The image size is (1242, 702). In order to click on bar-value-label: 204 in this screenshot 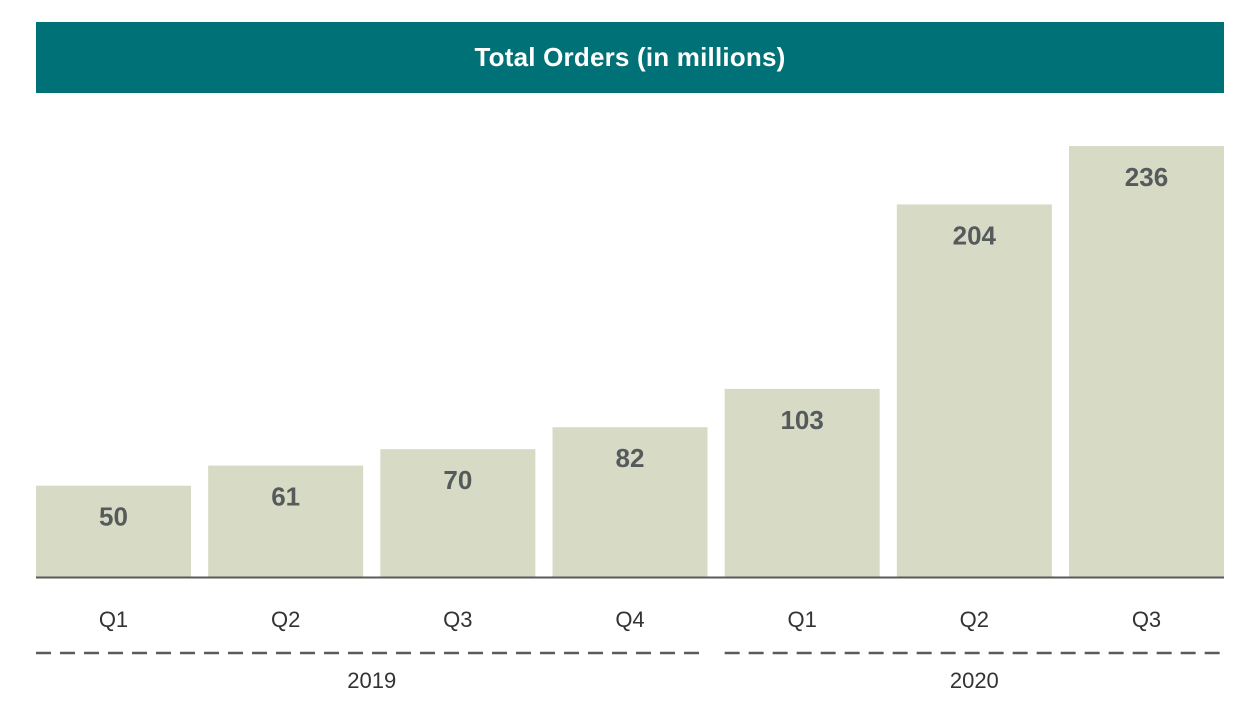, I will do `click(975, 235)`.